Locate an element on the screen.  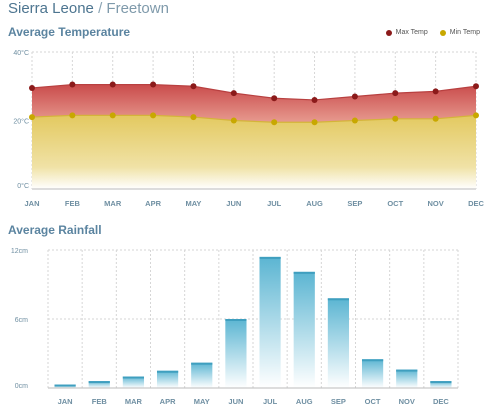
temperature-x-tick-label: MAY is located at coordinates (193, 203).